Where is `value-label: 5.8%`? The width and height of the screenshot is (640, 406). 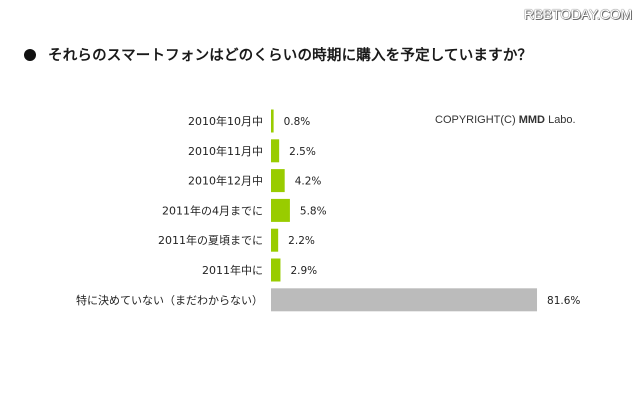
value-label: 5.8% is located at coordinates (313, 211).